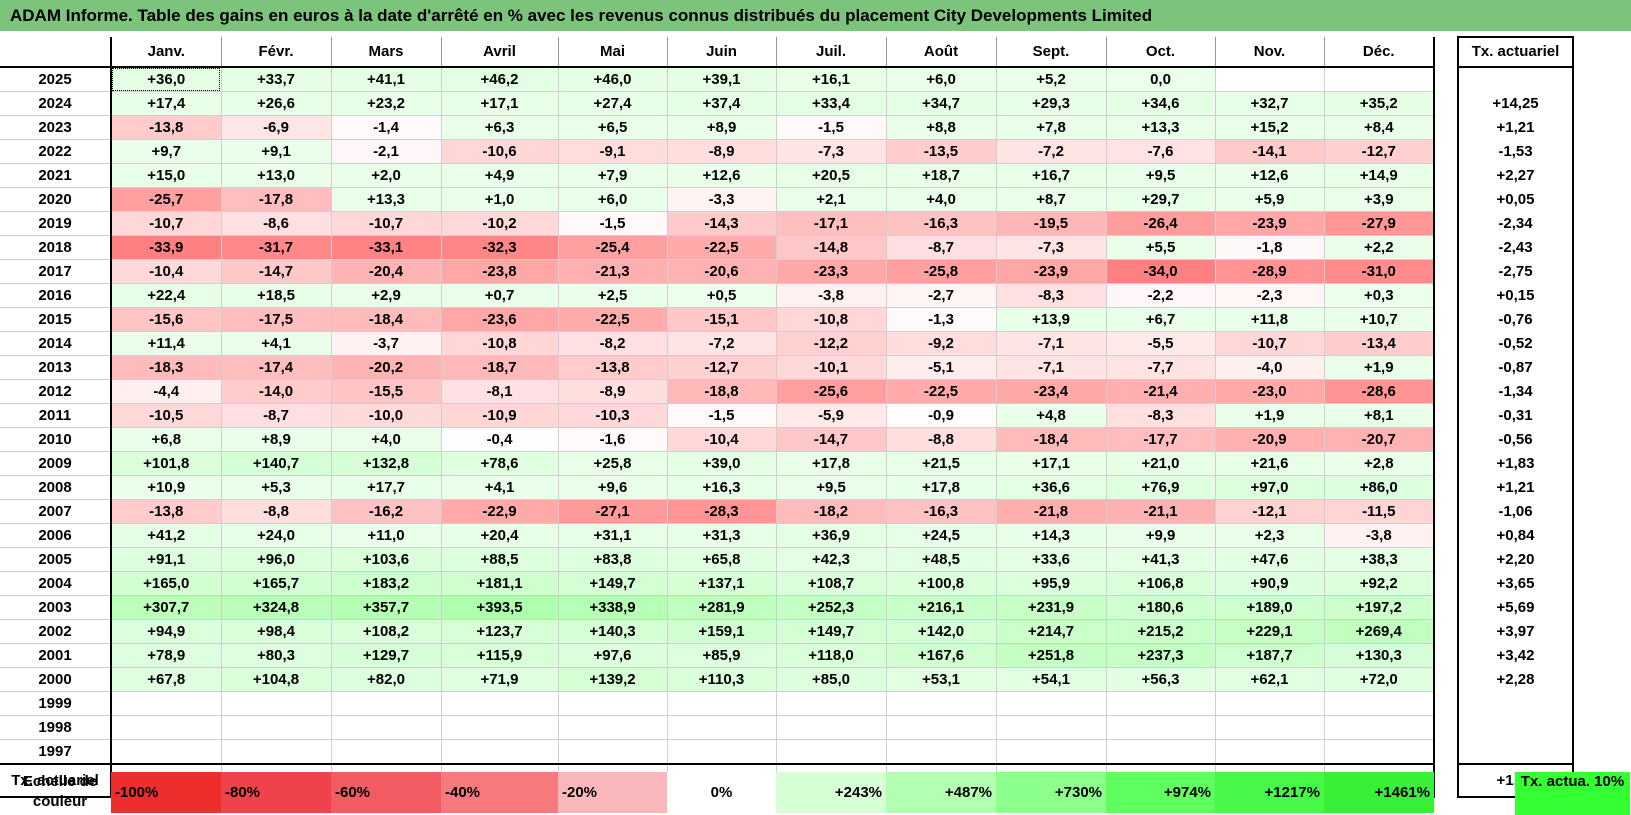 Image resolution: width=1631 pixels, height=815 pixels. What do you see at coordinates (1051, 127) in the screenshot?
I see `gain-cell: +7,8` at bounding box center [1051, 127].